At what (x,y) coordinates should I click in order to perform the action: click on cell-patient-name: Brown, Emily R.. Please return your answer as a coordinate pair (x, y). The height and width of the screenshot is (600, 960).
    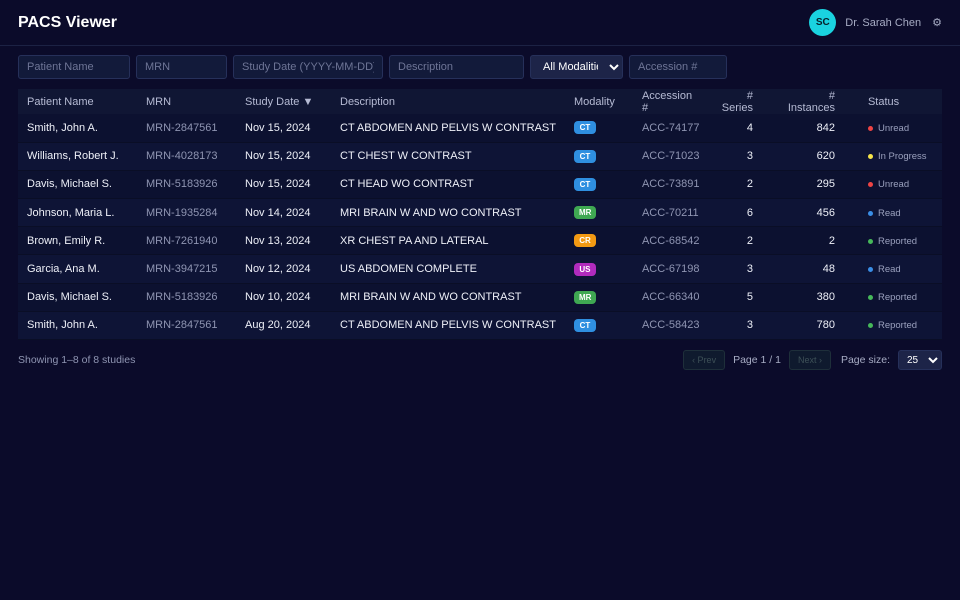
    Looking at the image, I should click on (66, 240).